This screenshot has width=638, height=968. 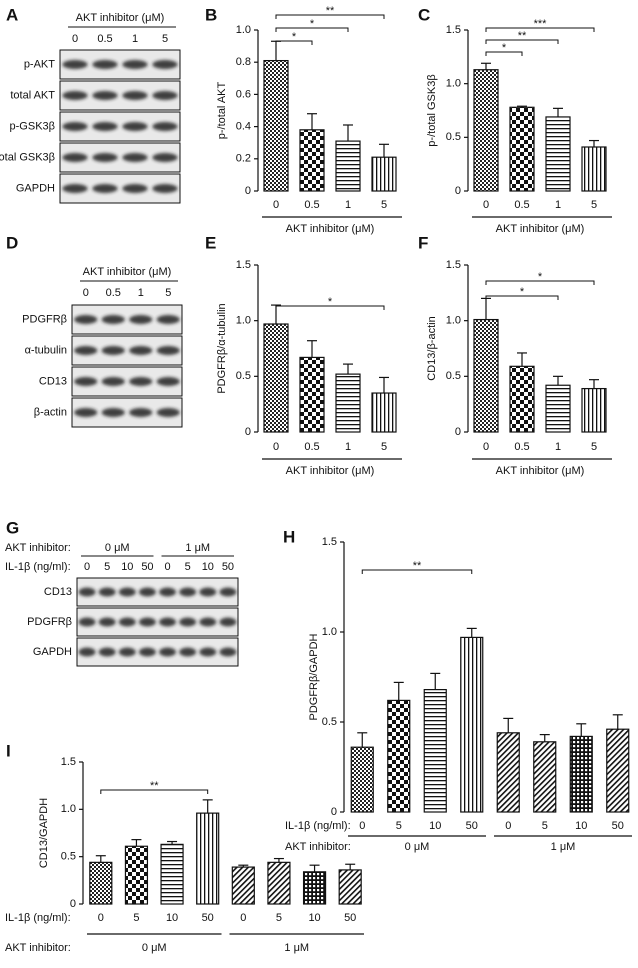 What do you see at coordinates (147, 567) in the screenshot?
I see `lane-label: 50` at bounding box center [147, 567].